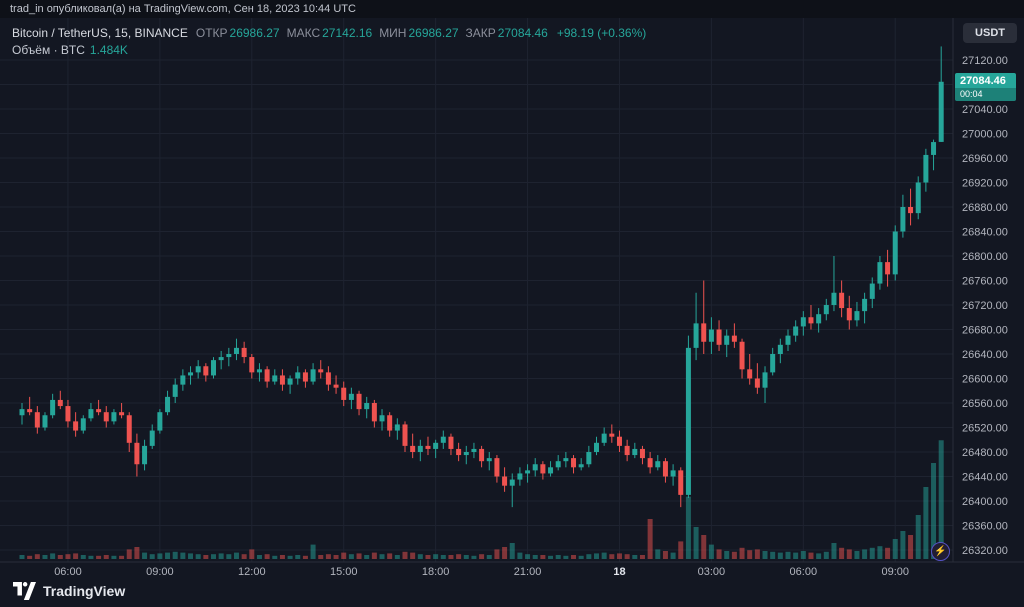 This screenshot has height=607, width=1024. What do you see at coordinates (712, 572) in the screenshot?
I see `time-axis-label: 03:00` at bounding box center [712, 572].